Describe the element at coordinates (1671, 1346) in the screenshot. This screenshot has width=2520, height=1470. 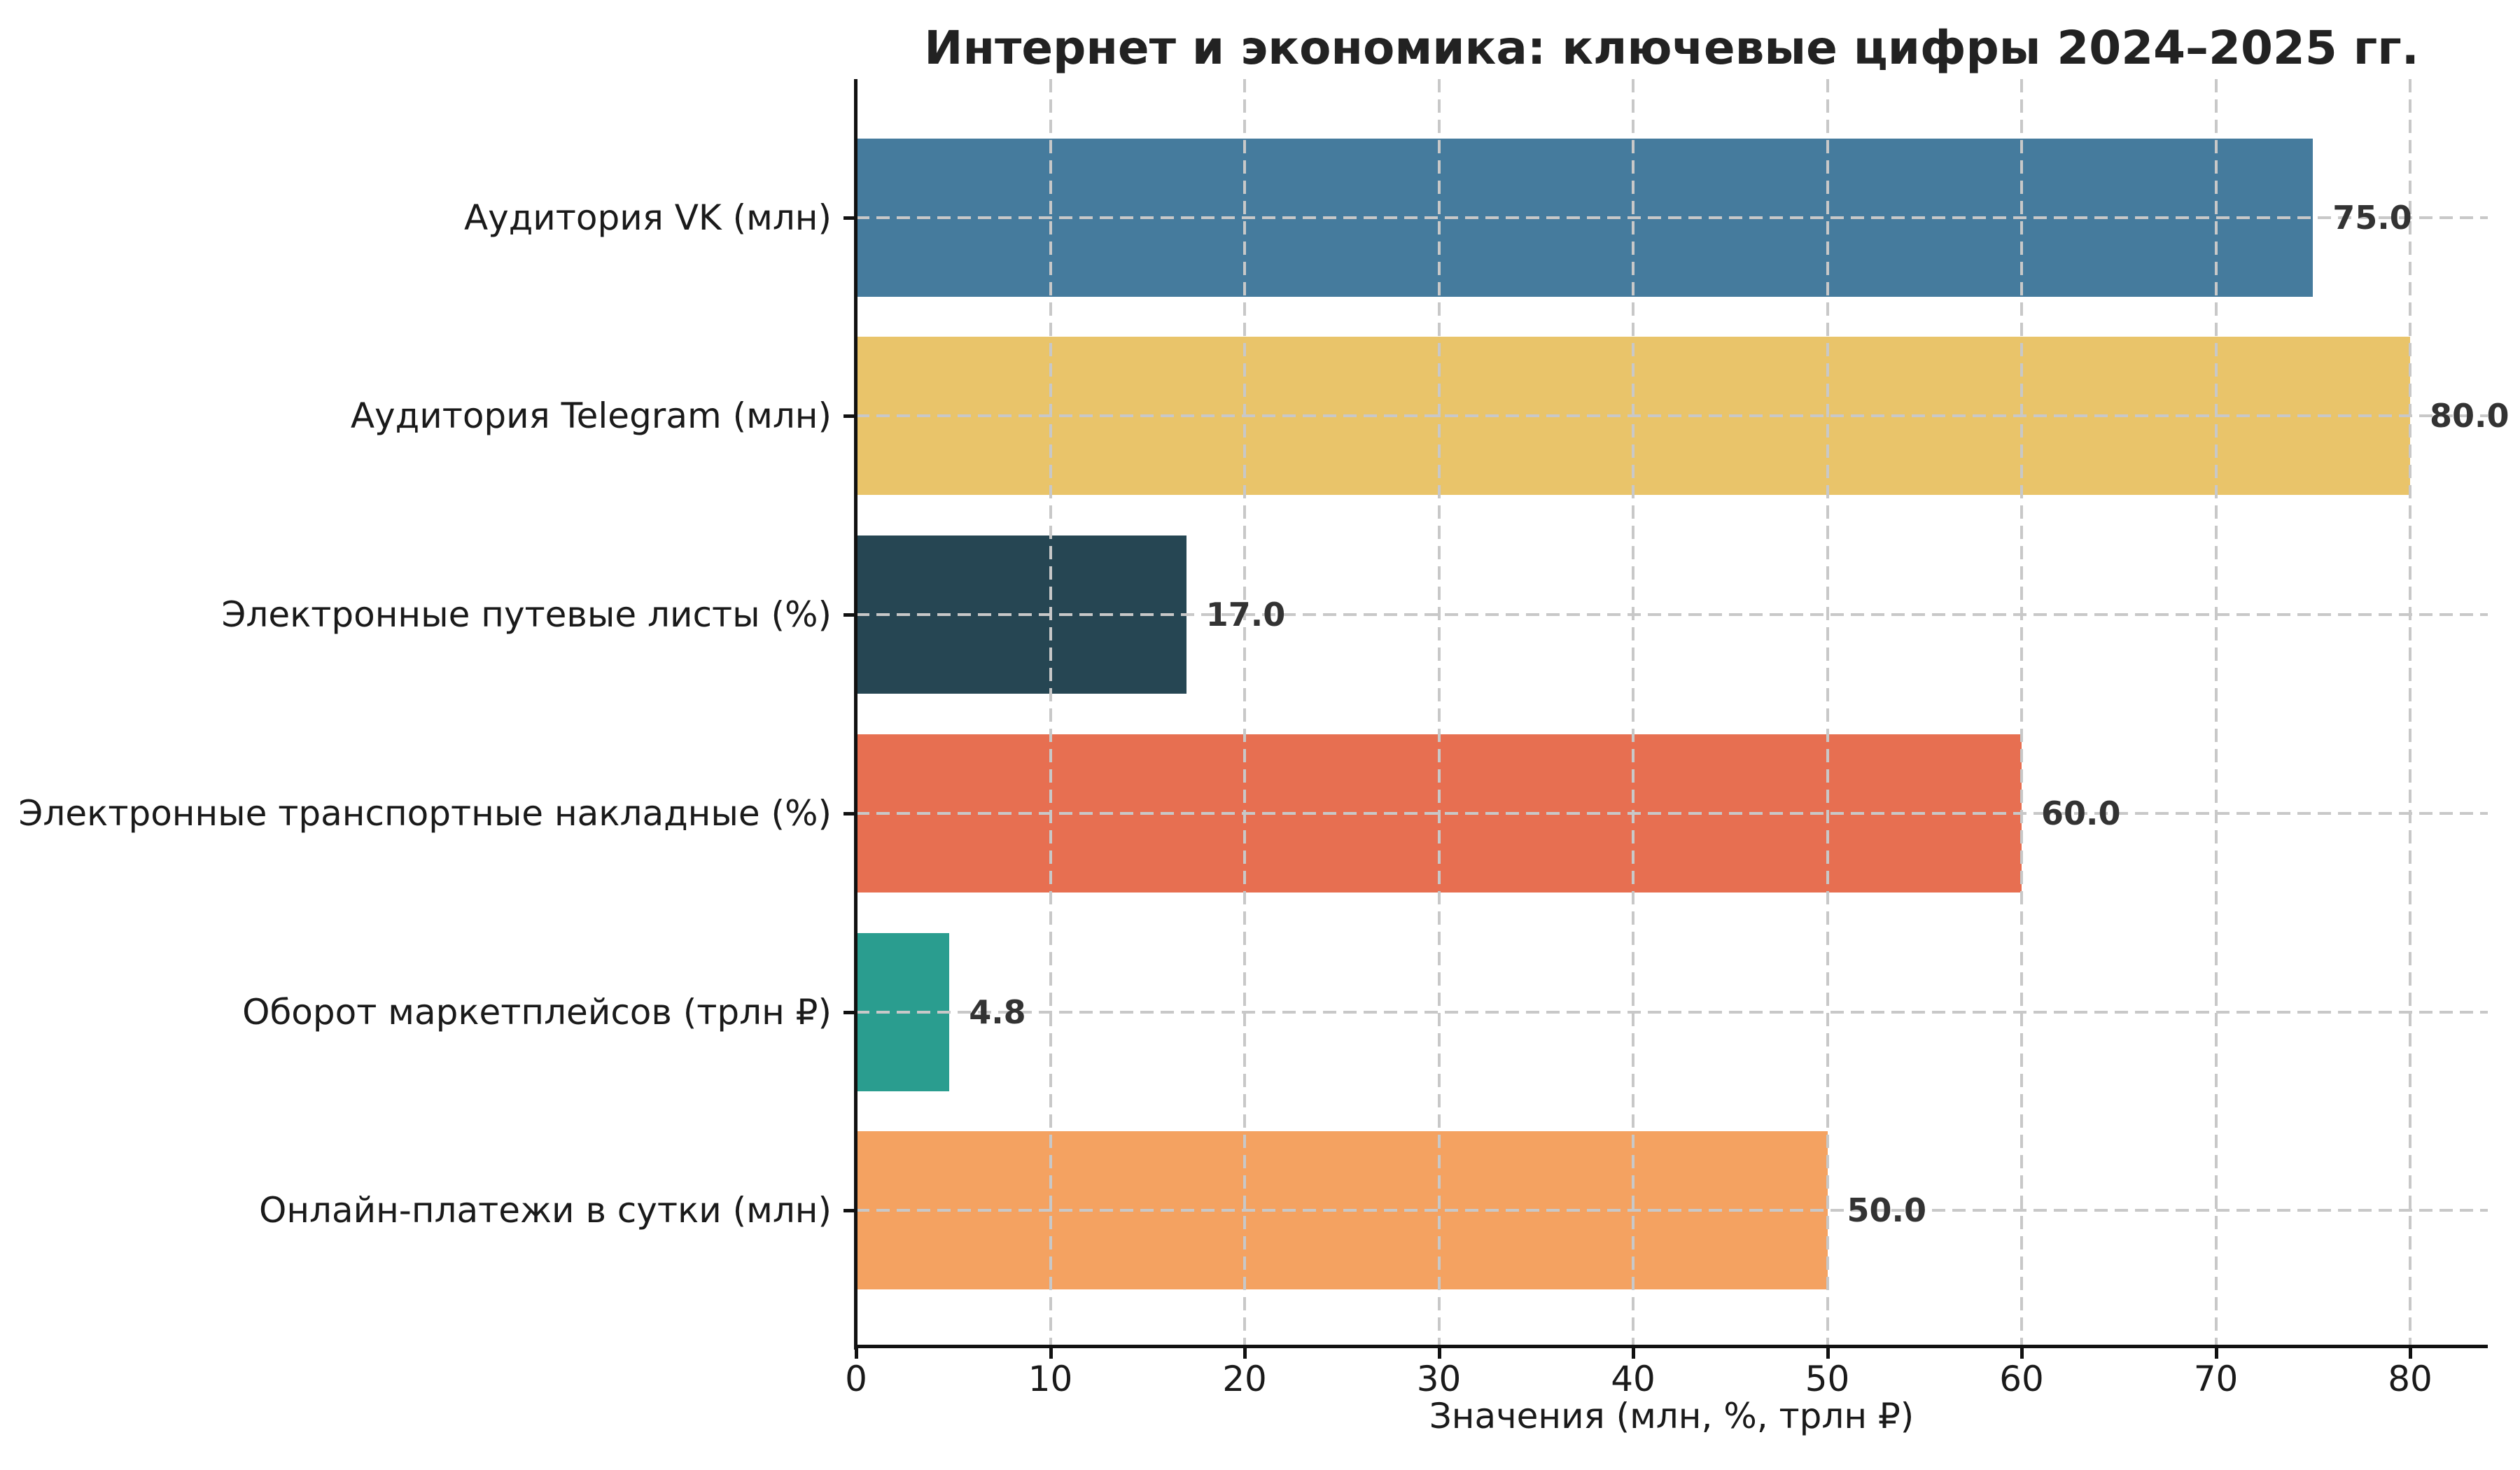
I see `x-axis-spine` at that location.